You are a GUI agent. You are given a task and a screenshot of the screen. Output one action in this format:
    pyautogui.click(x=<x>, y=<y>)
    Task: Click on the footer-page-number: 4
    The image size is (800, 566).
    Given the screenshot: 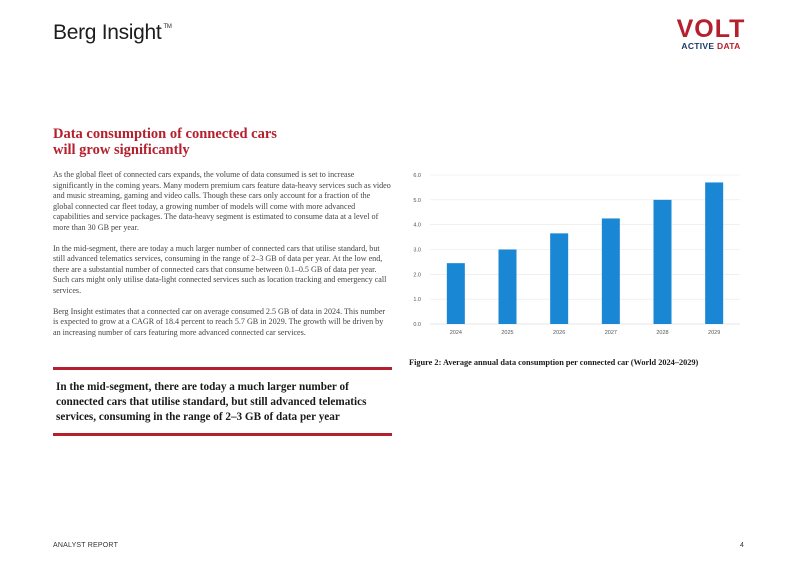 What is the action you would take?
    pyautogui.click(x=742, y=545)
    